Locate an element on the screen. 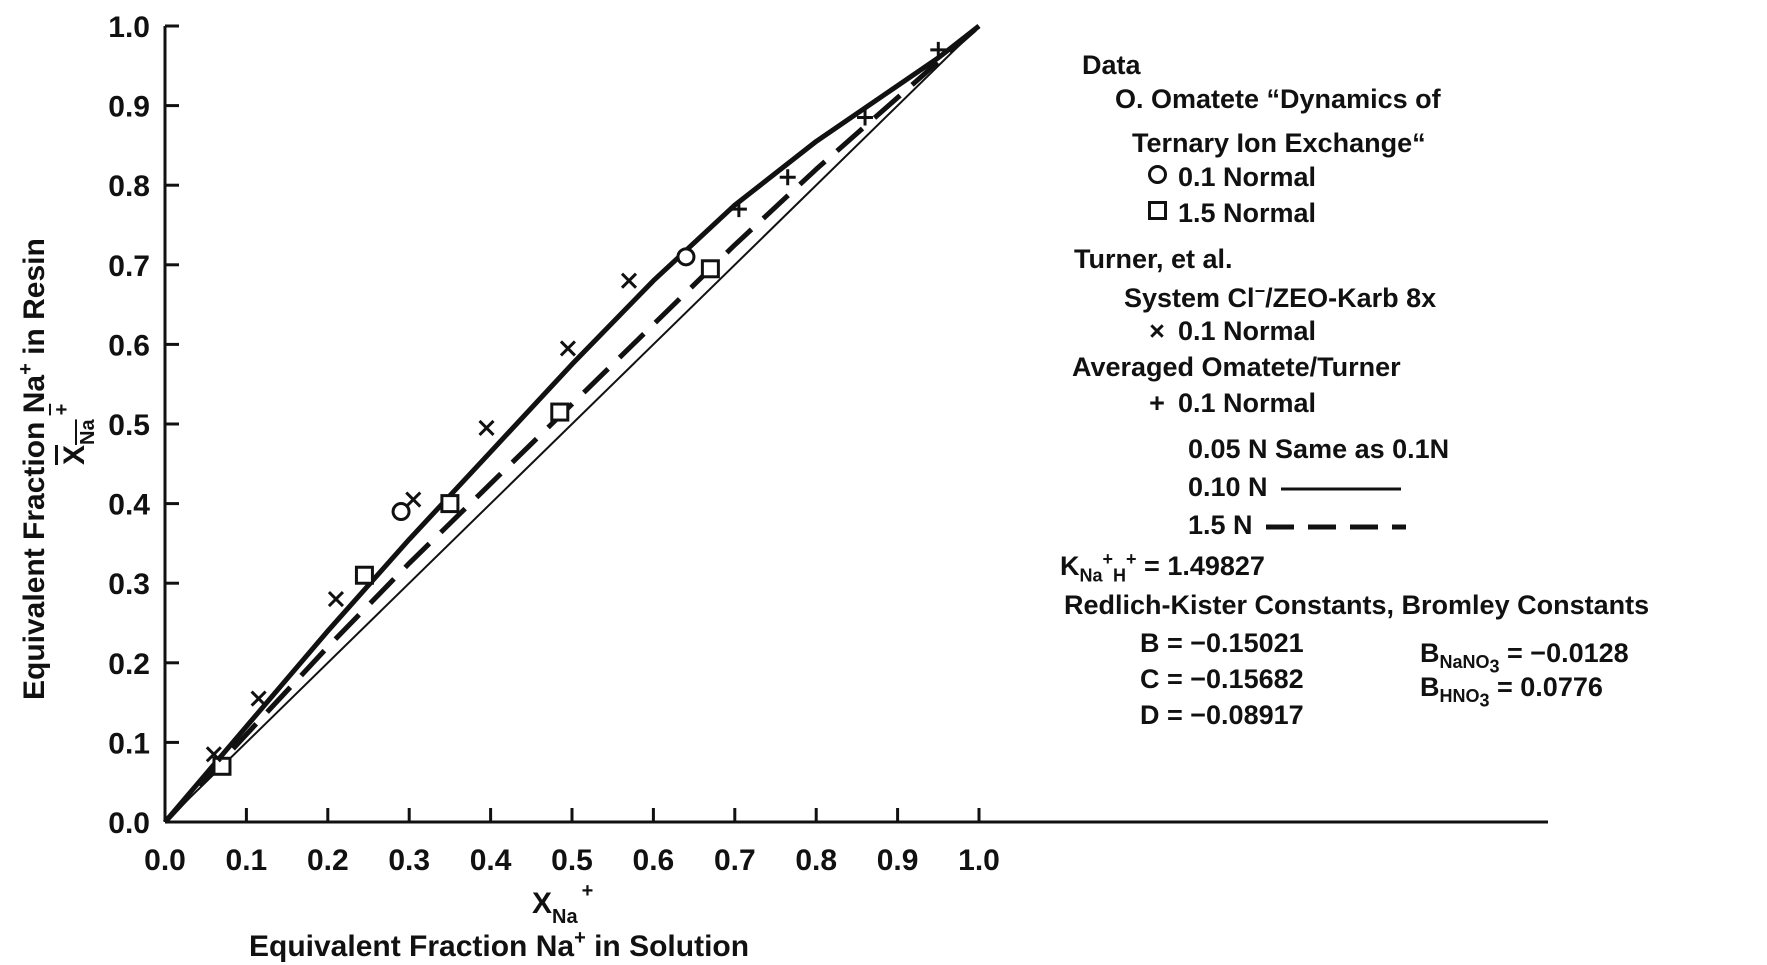 Image resolution: width=1767 pixels, height=965 pixels. legend-omatete-15: 1.5 Normal is located at coordinates (1231, 213).